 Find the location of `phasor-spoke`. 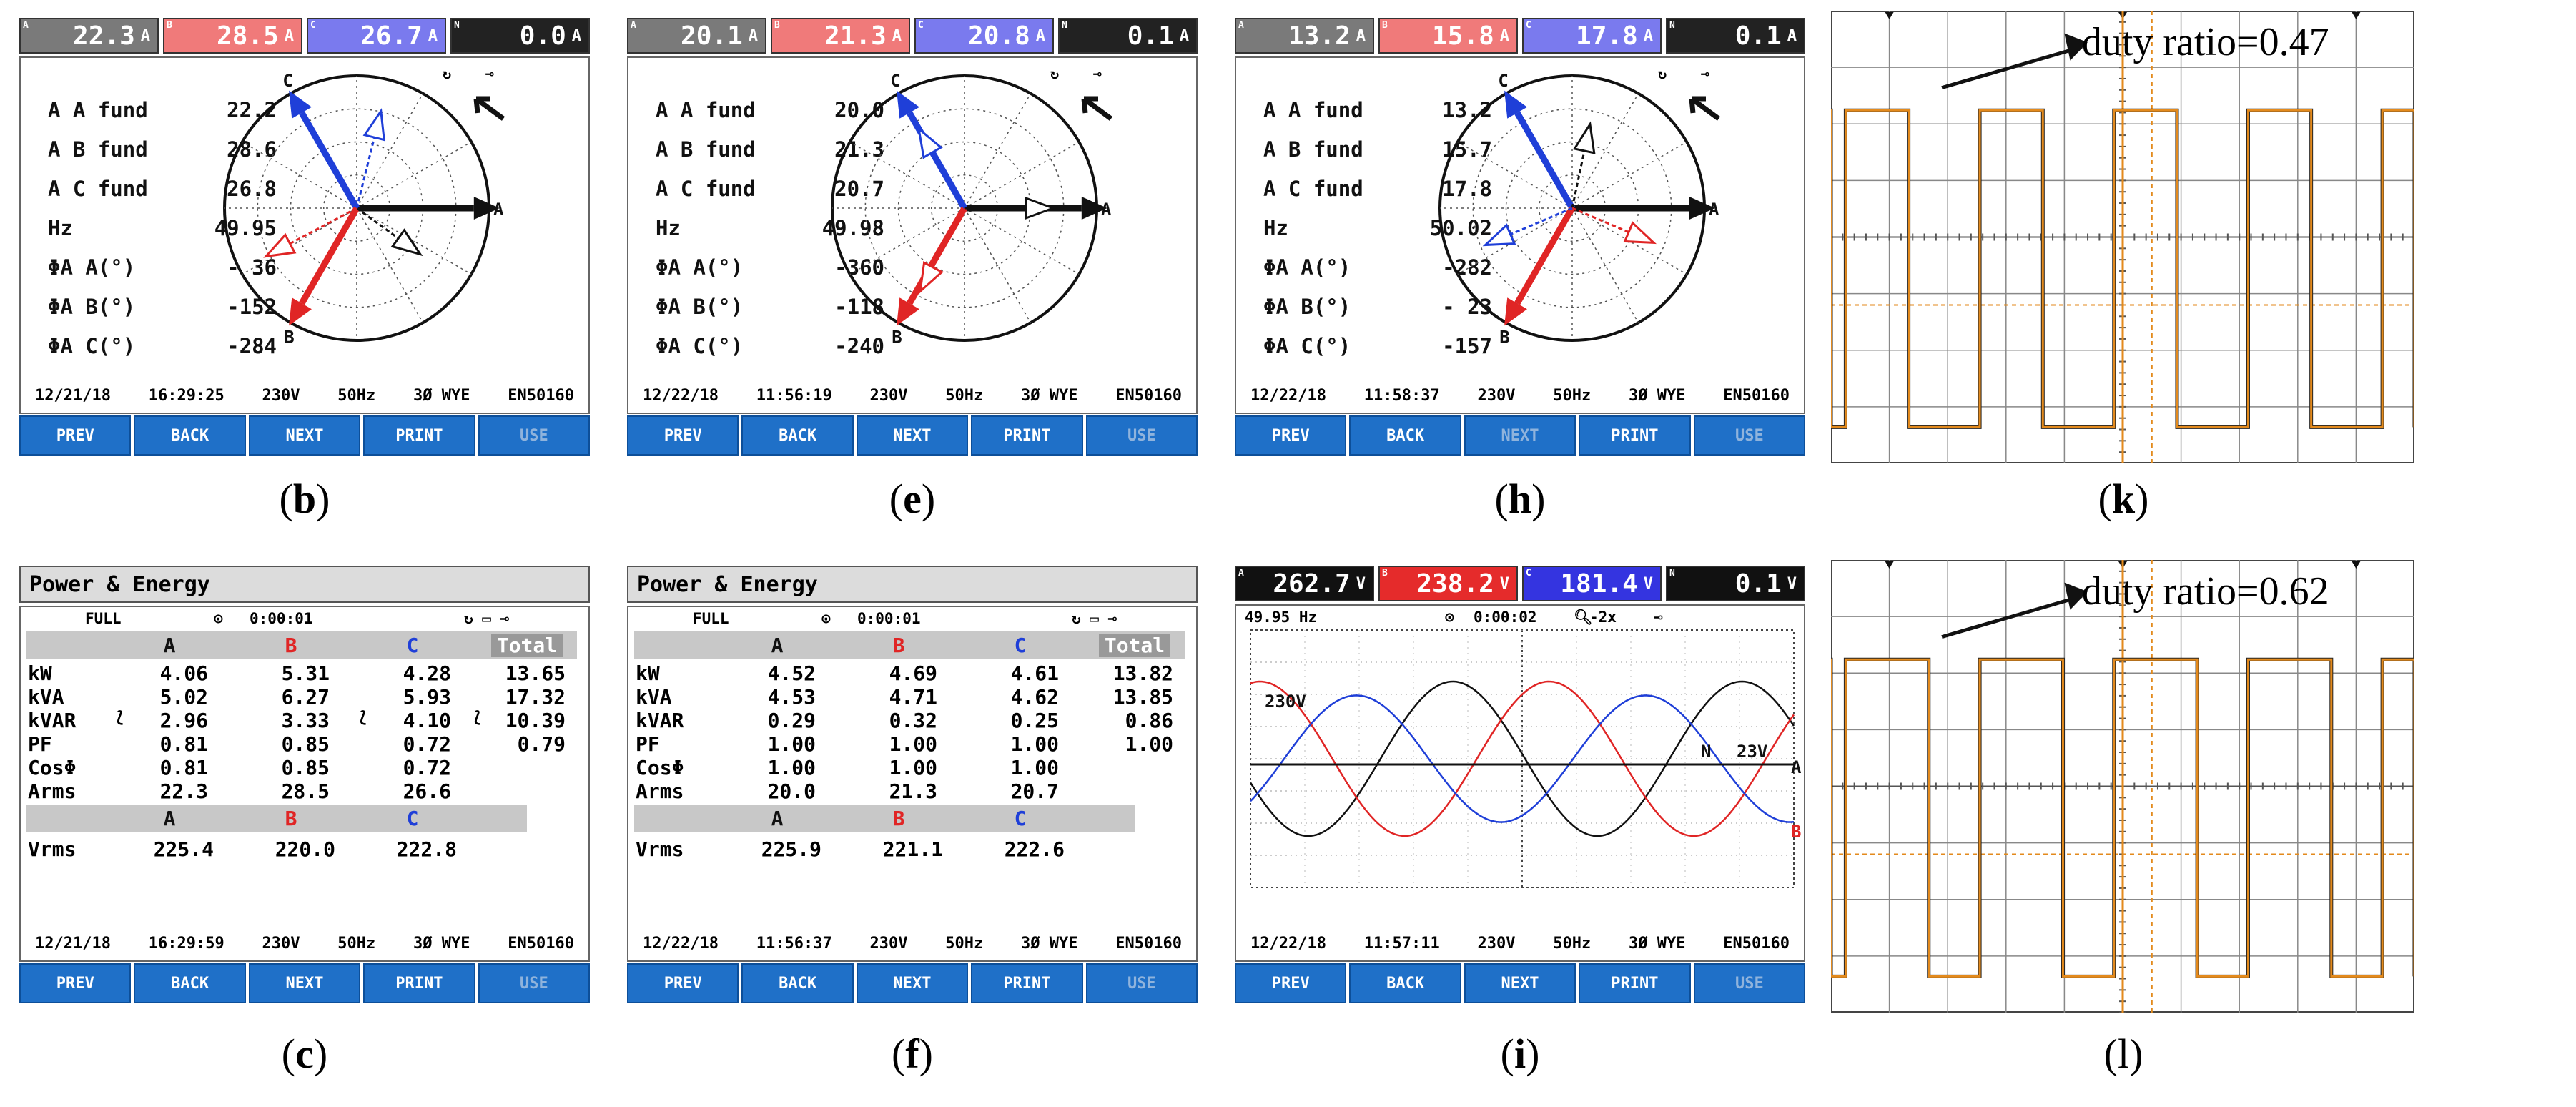

phasor-spoke is located at coordinates (1605, 265).